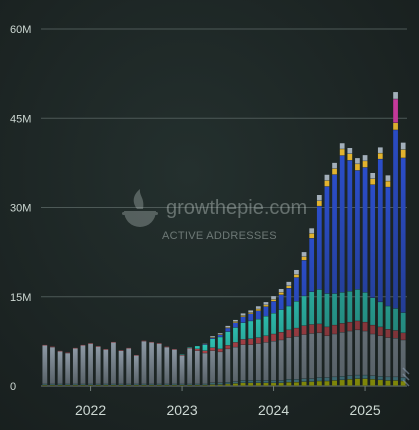  I want to click on y-tick-label: 30M, so click(20, 209).